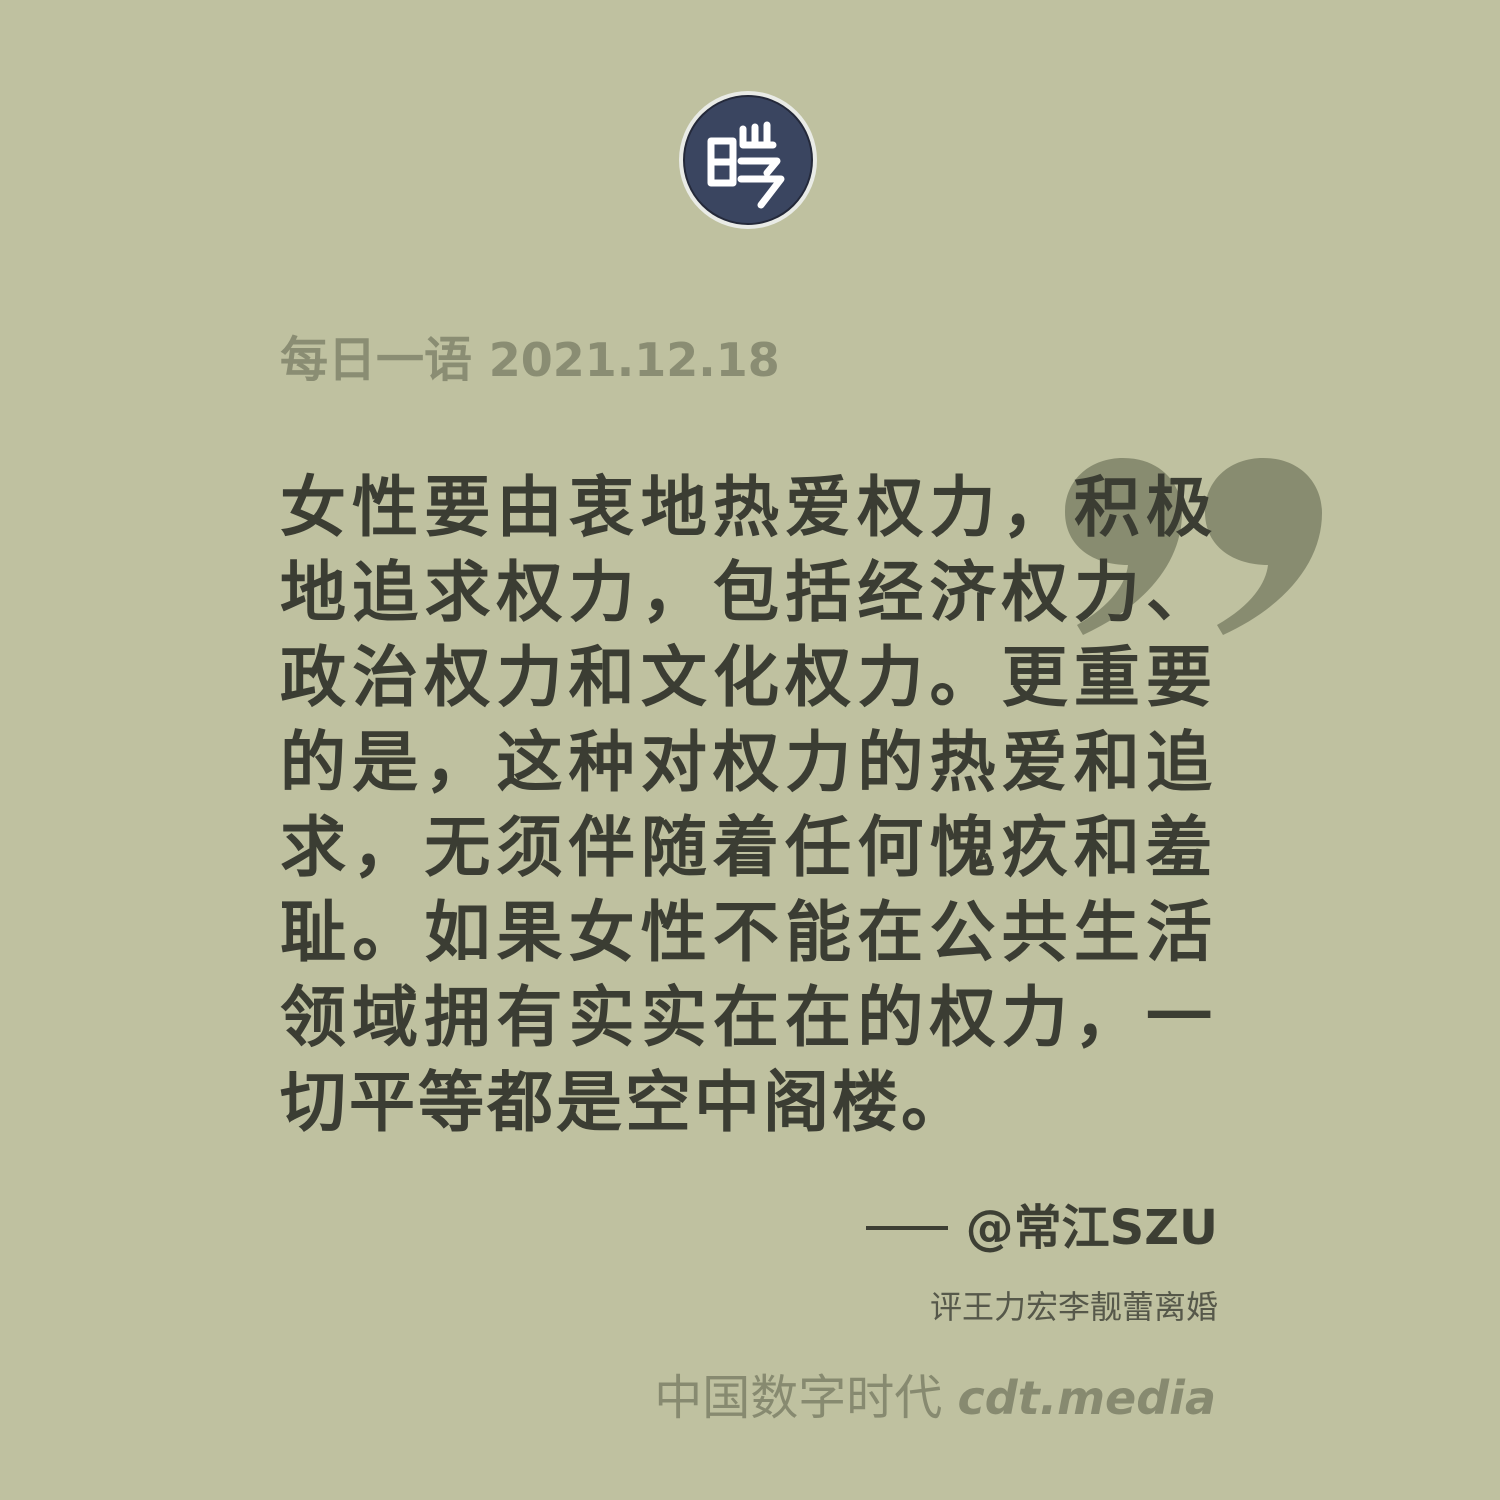 The height and width of the screenshot is (1500, 1500). Describe the element at coordinates (376, 360) in the screenshot. I see `header-label: 每日一语` at that location.